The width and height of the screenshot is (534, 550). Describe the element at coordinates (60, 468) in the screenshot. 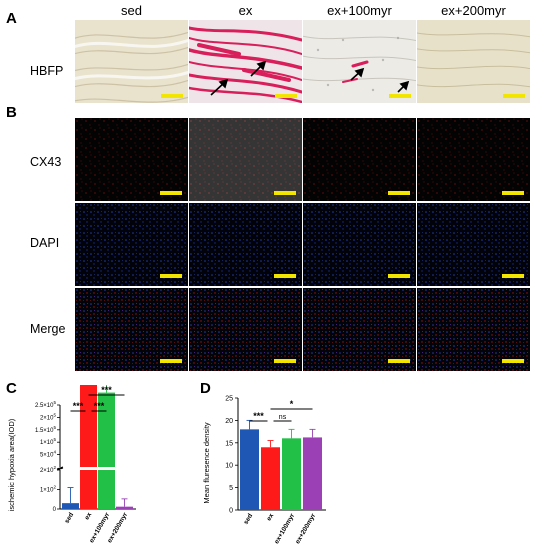

I see `chart-c-axis-break` at that location.